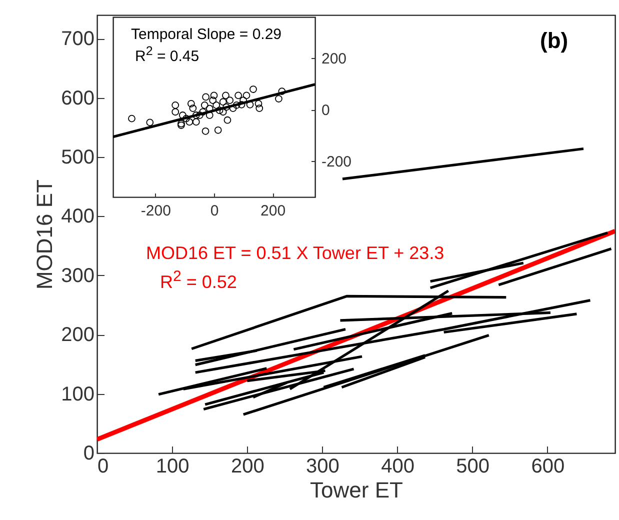 Image resolution: width=619 pixels, height=520 pixels. Describe the element at coordinates (554, 41) in the screenshot. I see `annotation: (b)` at that location.